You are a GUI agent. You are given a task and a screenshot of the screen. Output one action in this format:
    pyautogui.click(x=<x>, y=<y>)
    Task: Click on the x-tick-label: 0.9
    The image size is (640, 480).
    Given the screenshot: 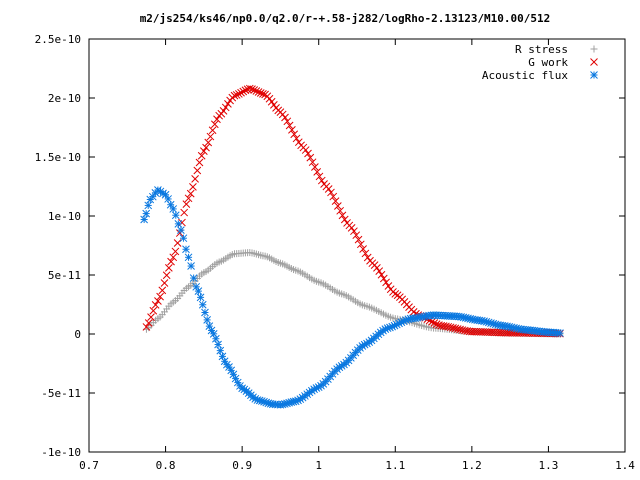 What is the action you would take?
    pyautogui.click(x=242, y=465)
    